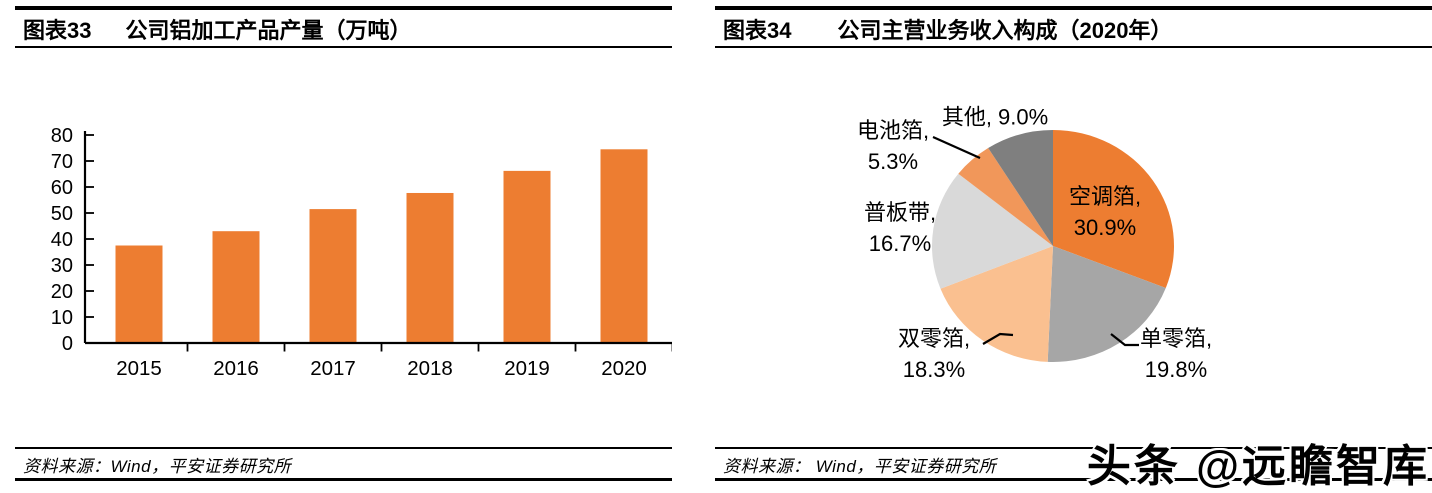 The width and height of the screenshot is (1432, 493). I want to click on x-category-label: 2016, so click(236, 368).